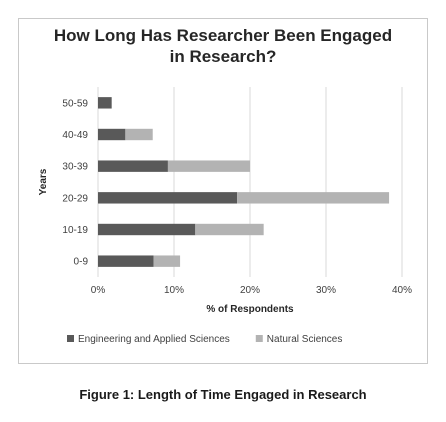  What do you see at coordinates (402, 290) in the screenshot?
I see `x-tick-label: 40%` at bounding box center [402, 290].